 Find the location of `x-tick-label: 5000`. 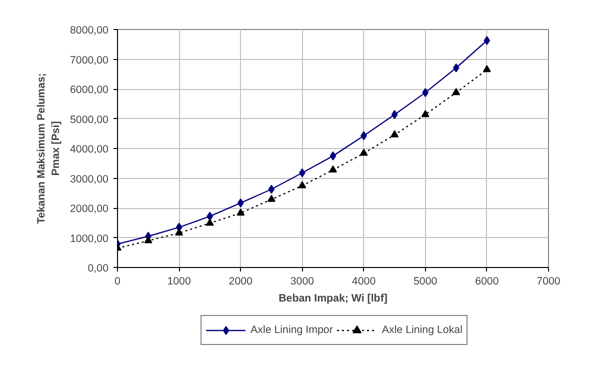

x-tick-label: 5000 is located at coordinates (426, 282).